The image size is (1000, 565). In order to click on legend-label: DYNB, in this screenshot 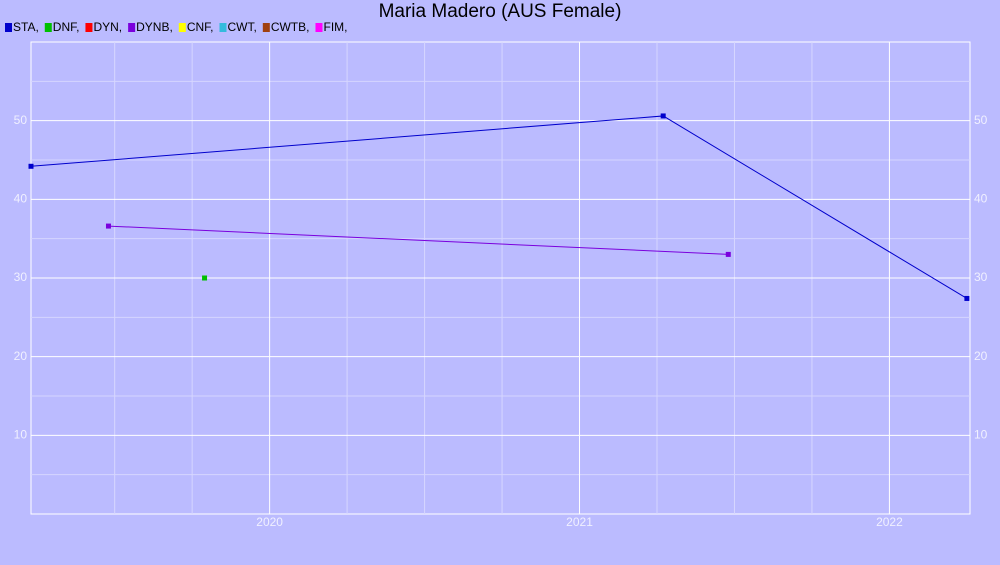, I will do `click(154, 27)`.